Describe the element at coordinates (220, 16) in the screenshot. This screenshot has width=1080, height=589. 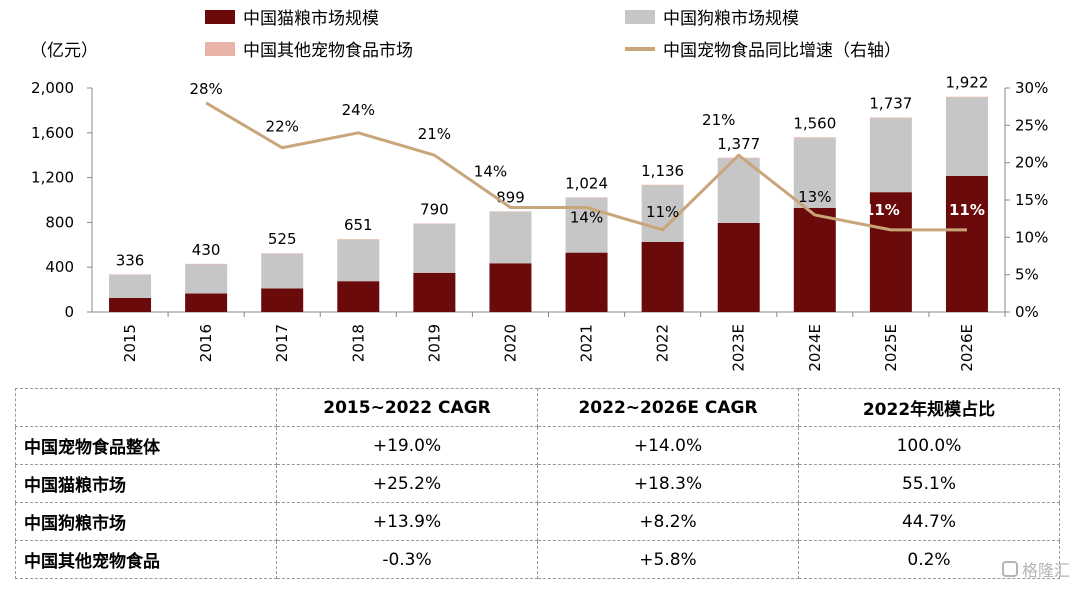
I see `legend-swatch-cat` at that location.